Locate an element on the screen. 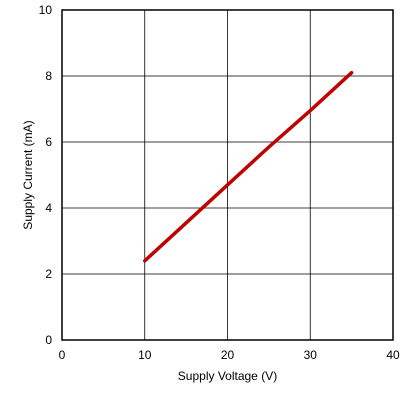  y-tick-labels: 0 2 4 6 8 10 is located at coordinates (46, 175).